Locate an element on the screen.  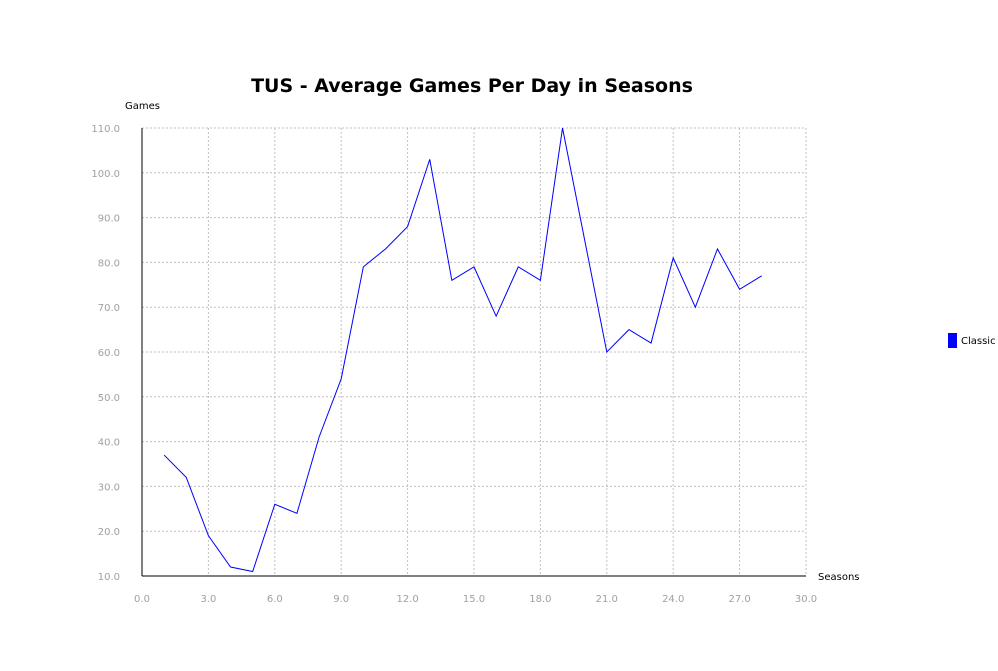
y-tick-label: 70.0 is located at coordinates (109, 308).